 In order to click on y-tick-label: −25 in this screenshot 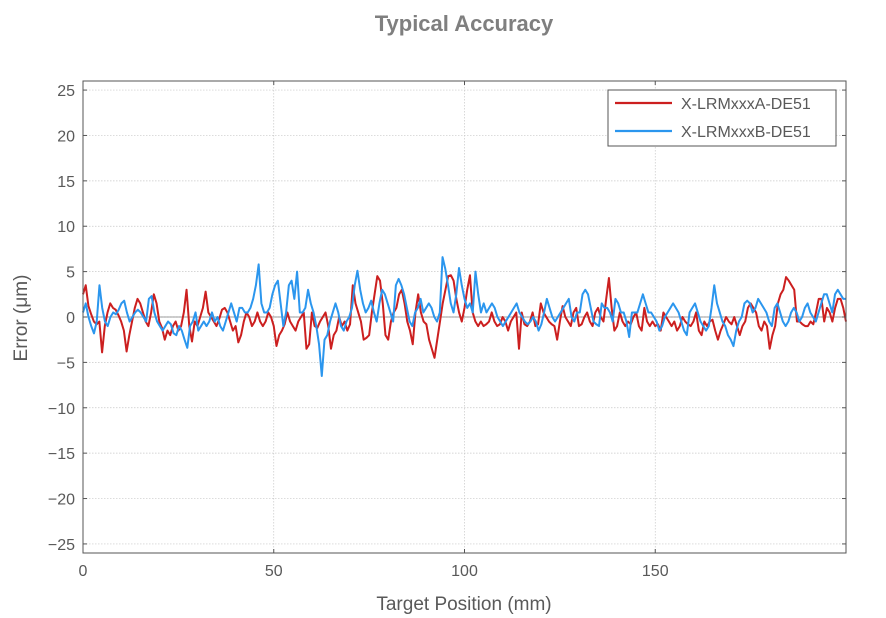, I will do `click(61, 545)`.